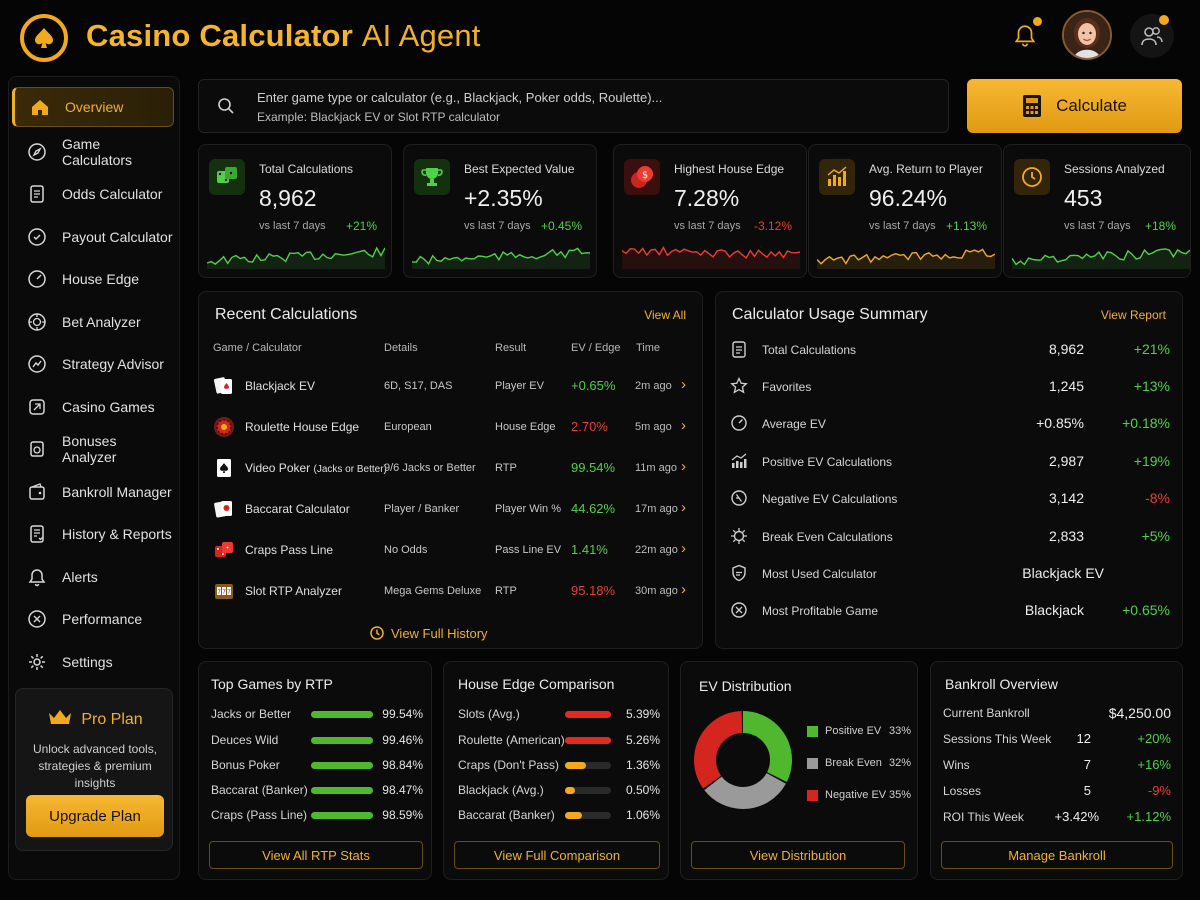 The image size is (1200, 900). I want to click on stat-subtext: vs last 7 days, so click(292, 226).